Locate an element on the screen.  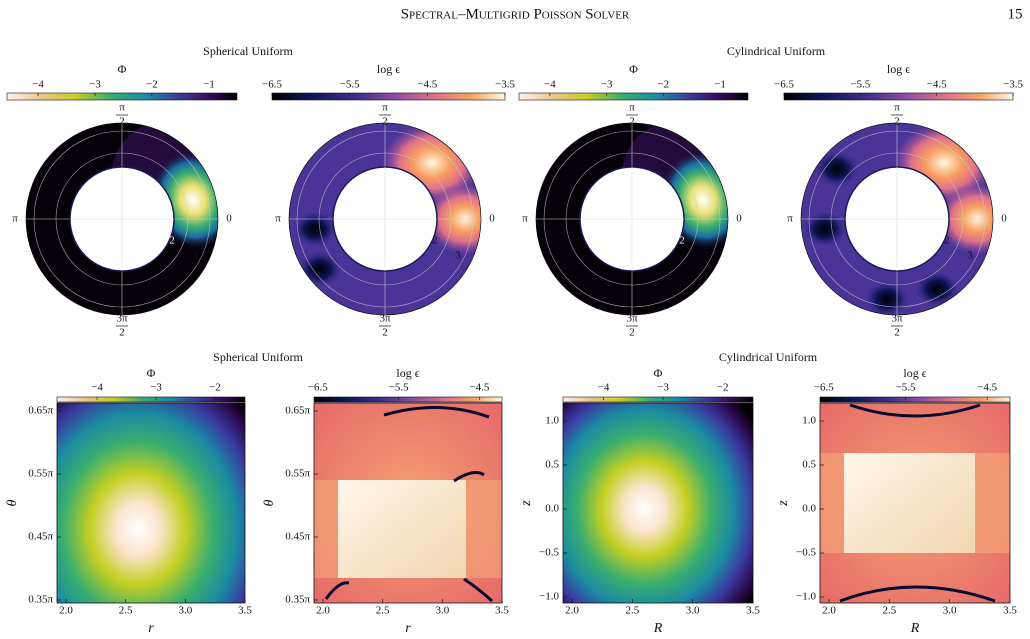
group-title: Spherical Uniform is located at coordinates (248, 51).